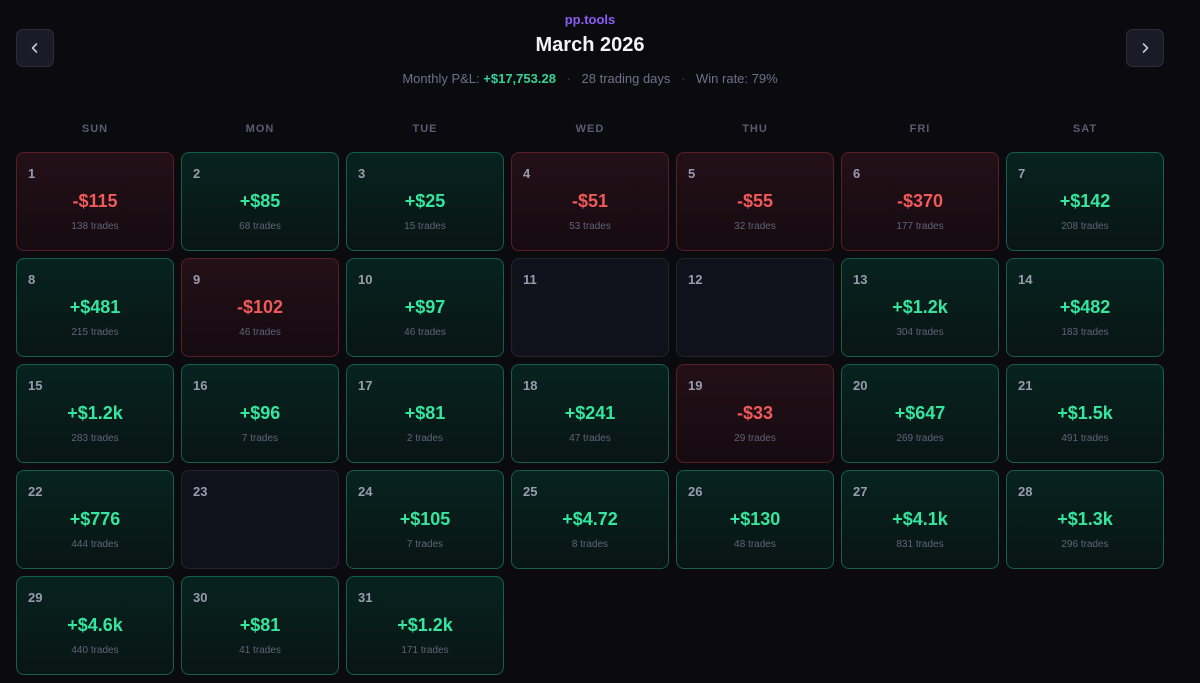 This screenshot has width=1200, height=683. I want to click on day-cell: 15 +$1.2k 283 trades, so click(95, 413).